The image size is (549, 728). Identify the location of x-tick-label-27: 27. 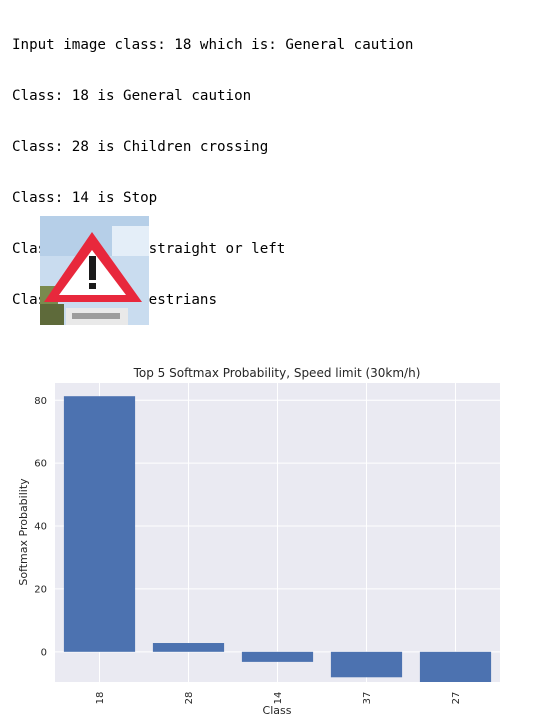
(456, 698).